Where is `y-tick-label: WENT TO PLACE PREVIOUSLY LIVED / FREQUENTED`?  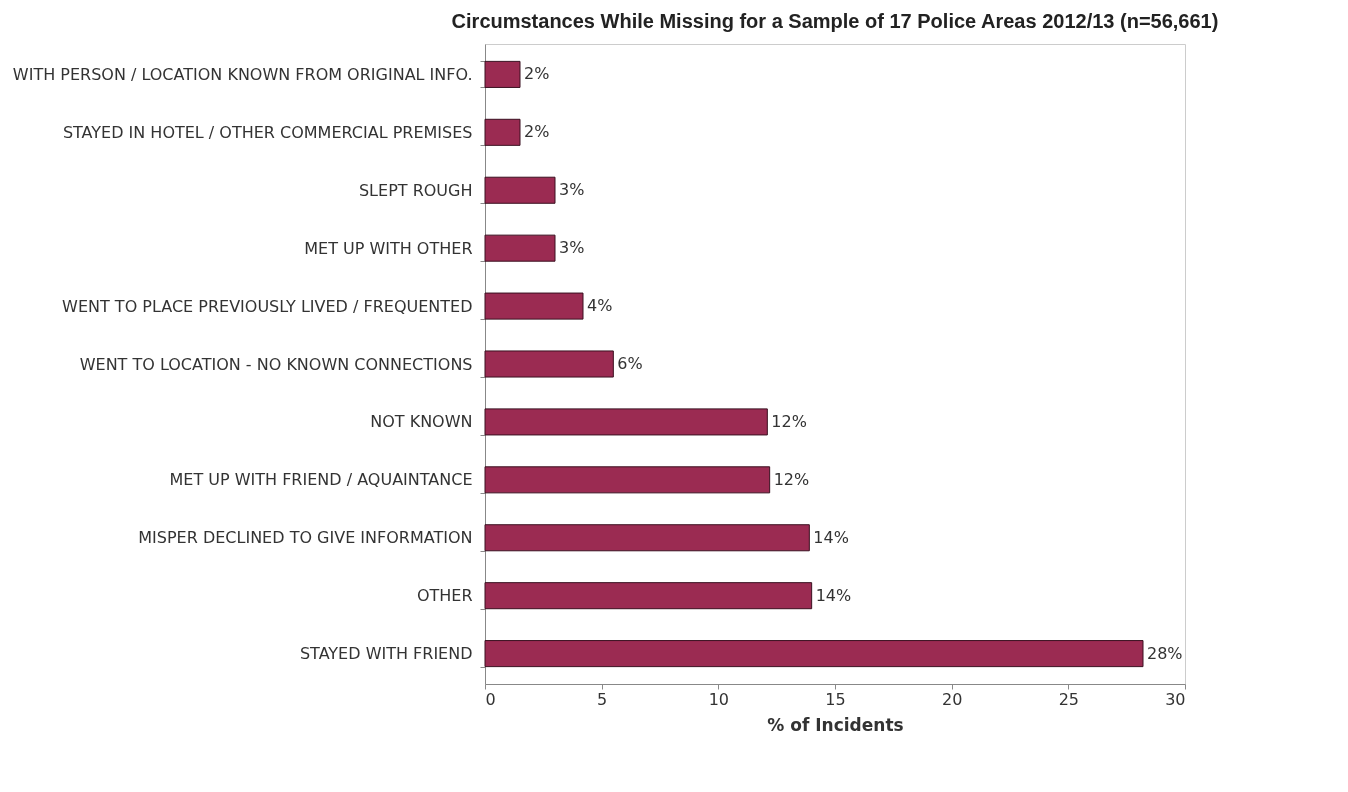
y-tick-label: WENT TO PLACE PREVIOUSLY LIVED / FREQUENTED is located at coordinates (267, 306).